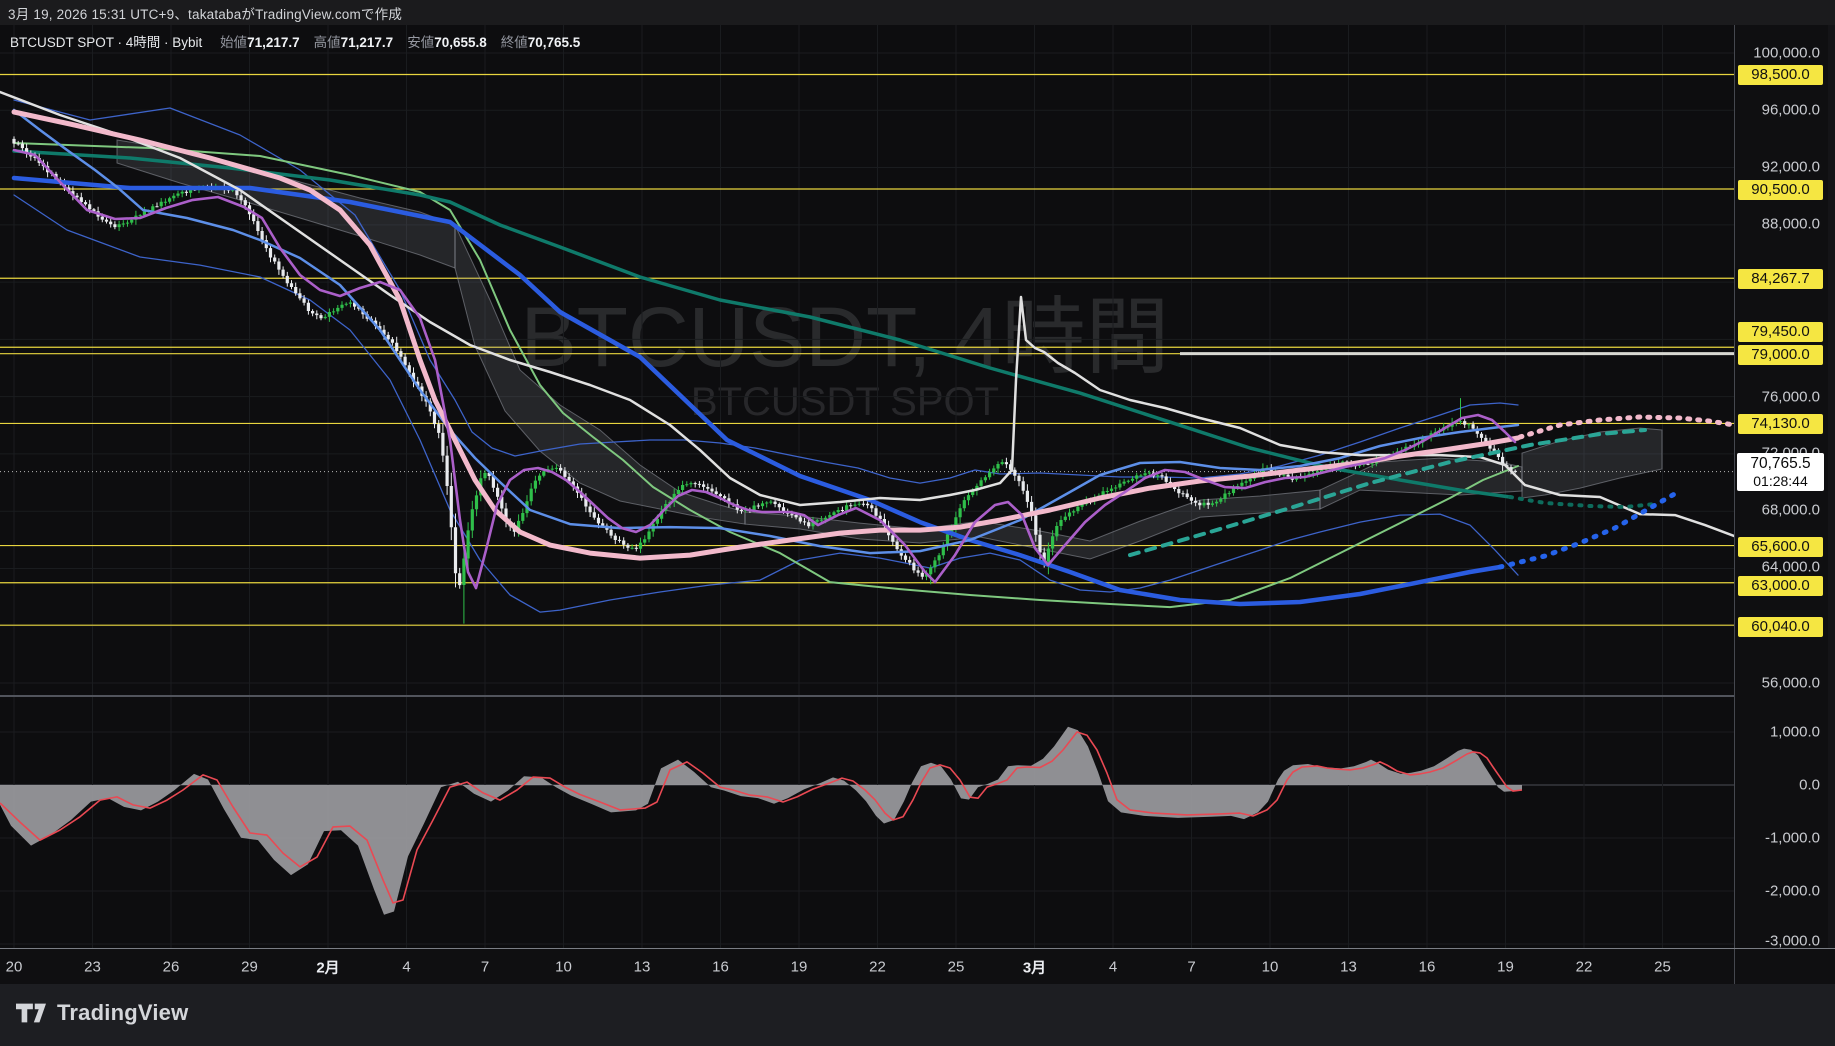  Describe the element at coordinates (92, 966) in the screenshot. I see `time-tick-label: 23` at that location.